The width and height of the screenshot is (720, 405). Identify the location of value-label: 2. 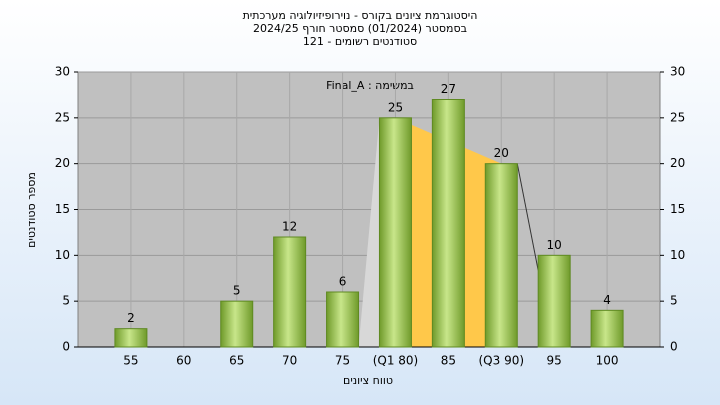
(131, 318).